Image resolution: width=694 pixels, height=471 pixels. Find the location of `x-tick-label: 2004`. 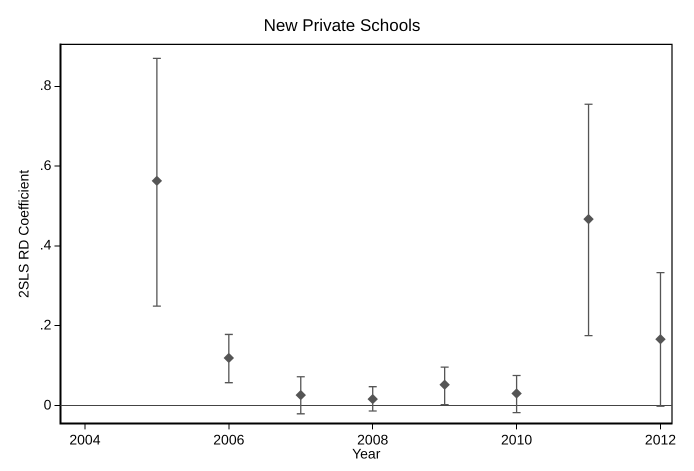

x-tick-label: 2004 is located at coordinates (85, 440).